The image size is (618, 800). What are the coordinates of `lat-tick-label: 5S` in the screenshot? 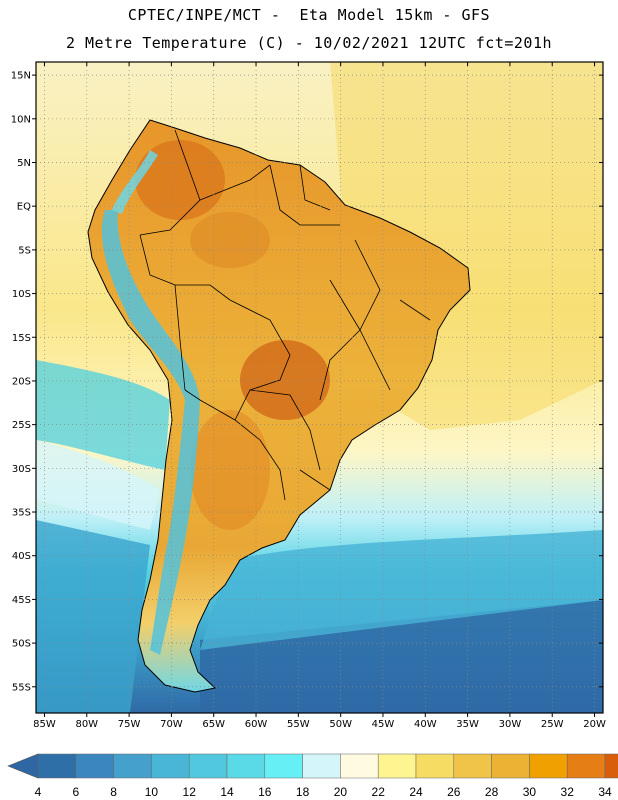 It's located at (24, 250).